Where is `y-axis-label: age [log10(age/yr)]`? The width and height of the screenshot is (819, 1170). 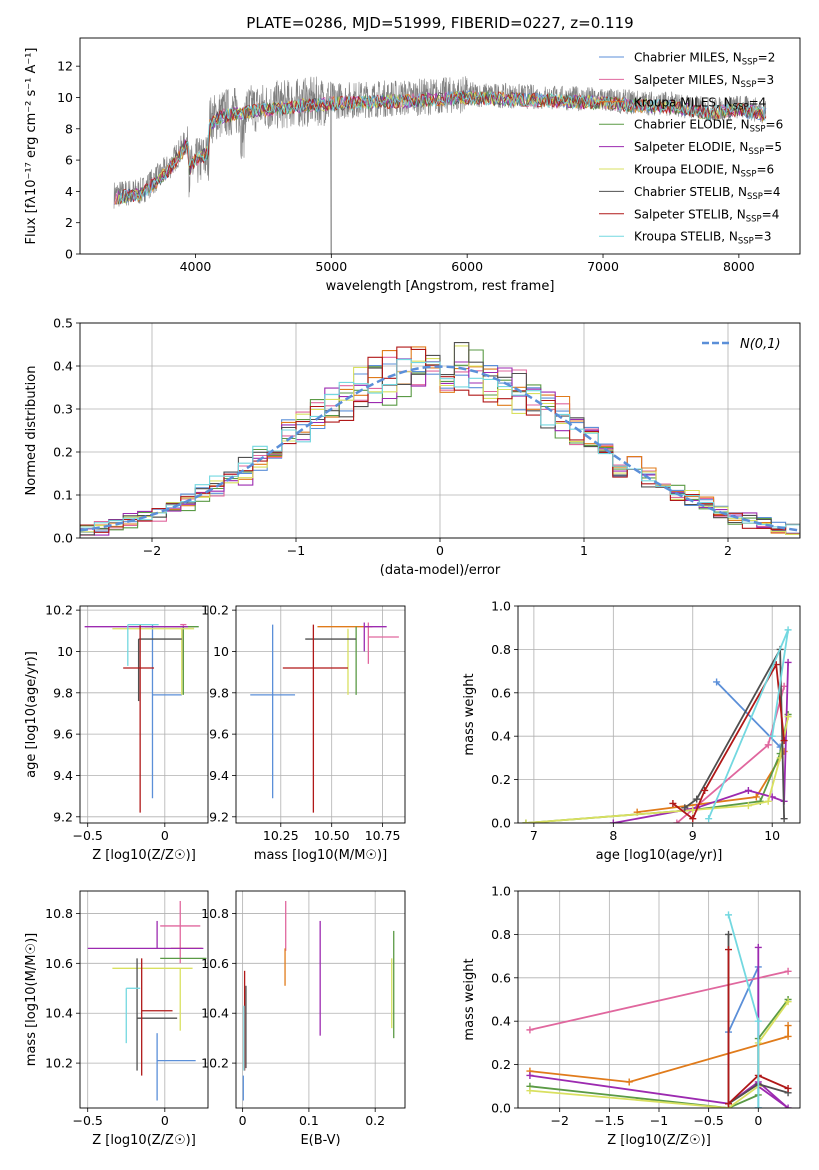 y-axis-label: age [log10(age/yr)] is located at coordinates (31, 714).